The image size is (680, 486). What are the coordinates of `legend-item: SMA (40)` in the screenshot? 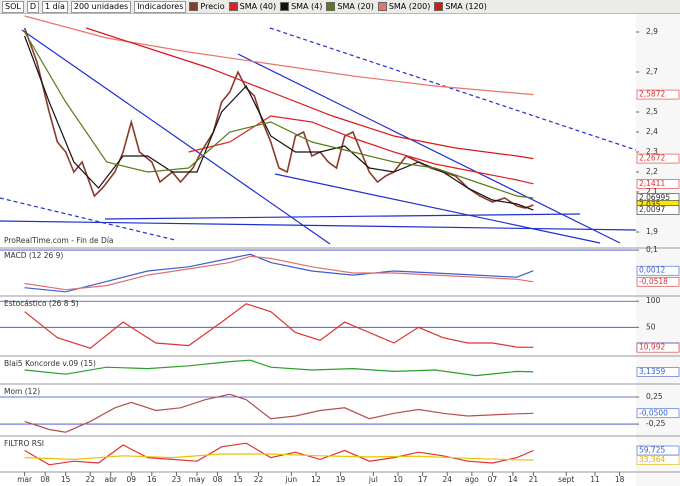 It's located at (252, 6).